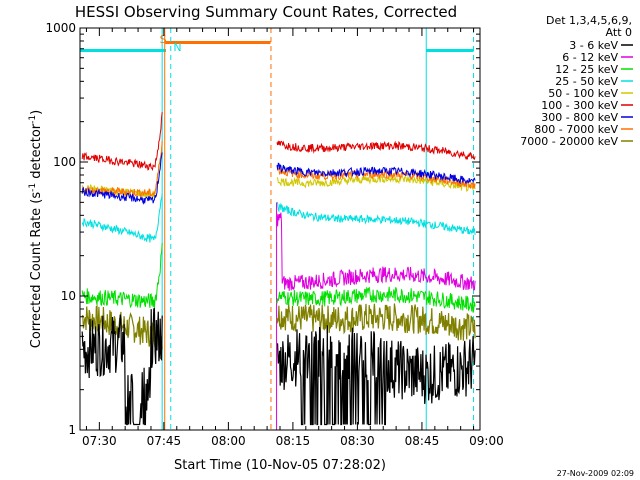  I want to click on y-tick-label: 10, so click(68, 296).